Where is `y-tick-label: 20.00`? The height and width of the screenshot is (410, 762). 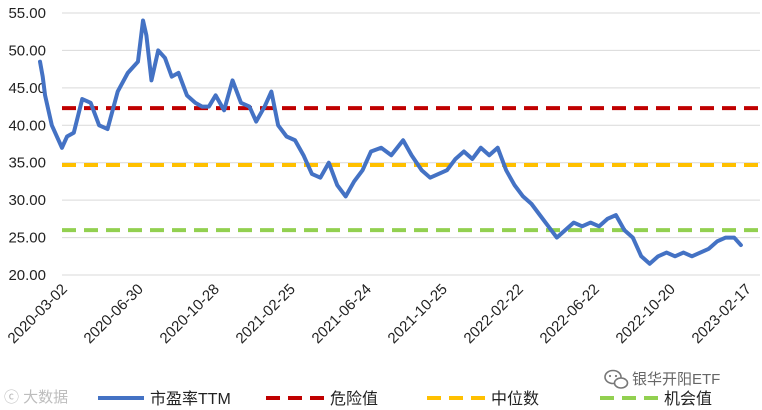 y-tick-label: 20.00 is located at coordinates (27, 275).